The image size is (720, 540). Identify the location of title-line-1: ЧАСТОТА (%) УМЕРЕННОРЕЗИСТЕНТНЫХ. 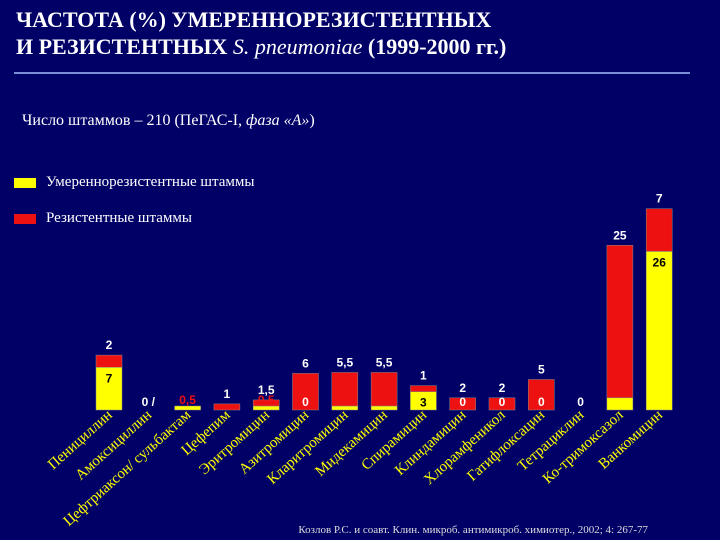
(254, 19).